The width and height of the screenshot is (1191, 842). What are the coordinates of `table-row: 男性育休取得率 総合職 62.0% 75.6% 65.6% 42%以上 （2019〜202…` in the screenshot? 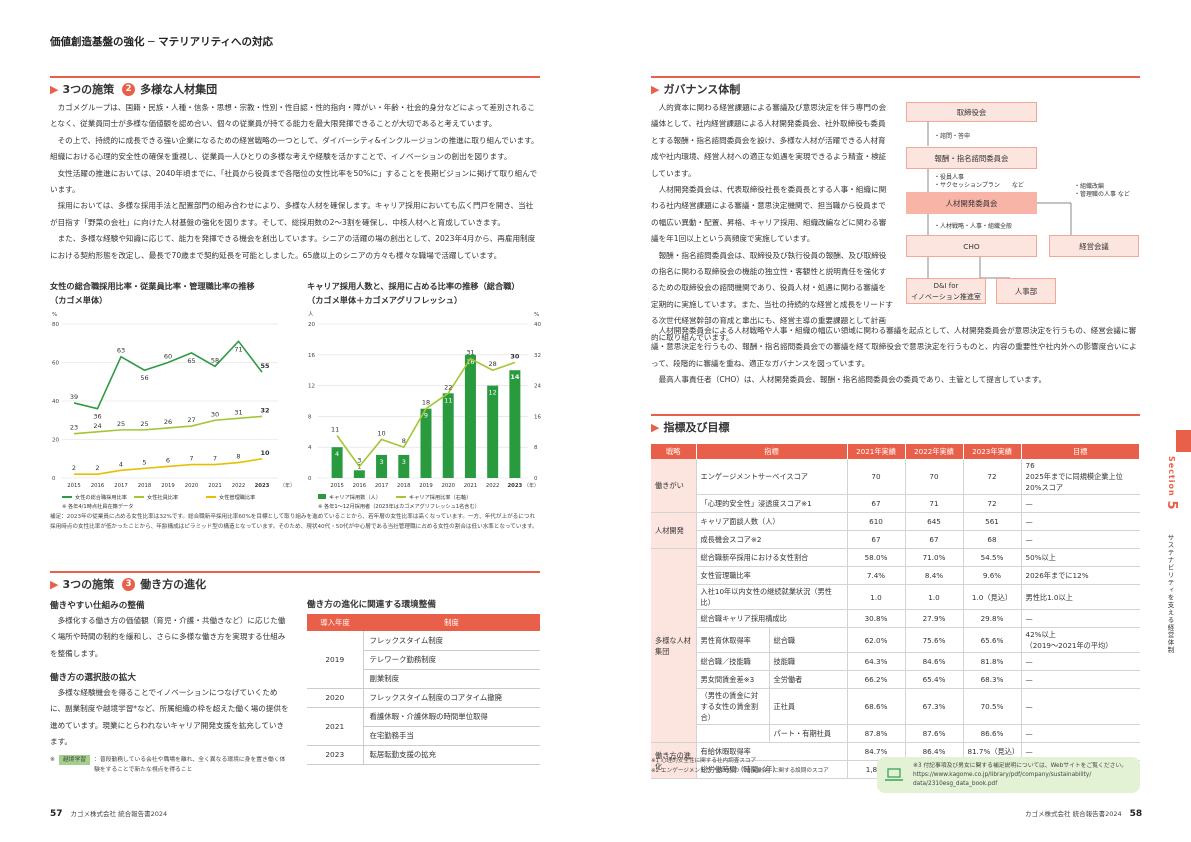 It's located at (895, 640).